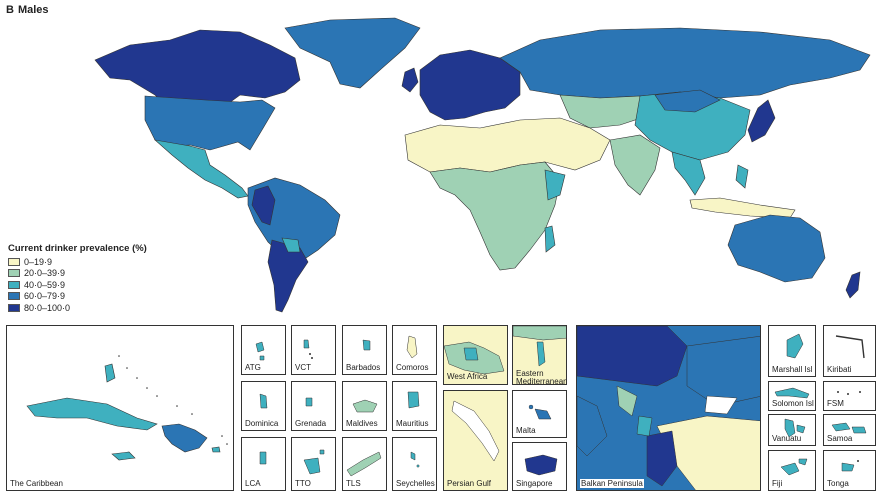  Describe the element at coordinates (526, 430) in the screenshot. I see `inset-label: Malta` at that location.